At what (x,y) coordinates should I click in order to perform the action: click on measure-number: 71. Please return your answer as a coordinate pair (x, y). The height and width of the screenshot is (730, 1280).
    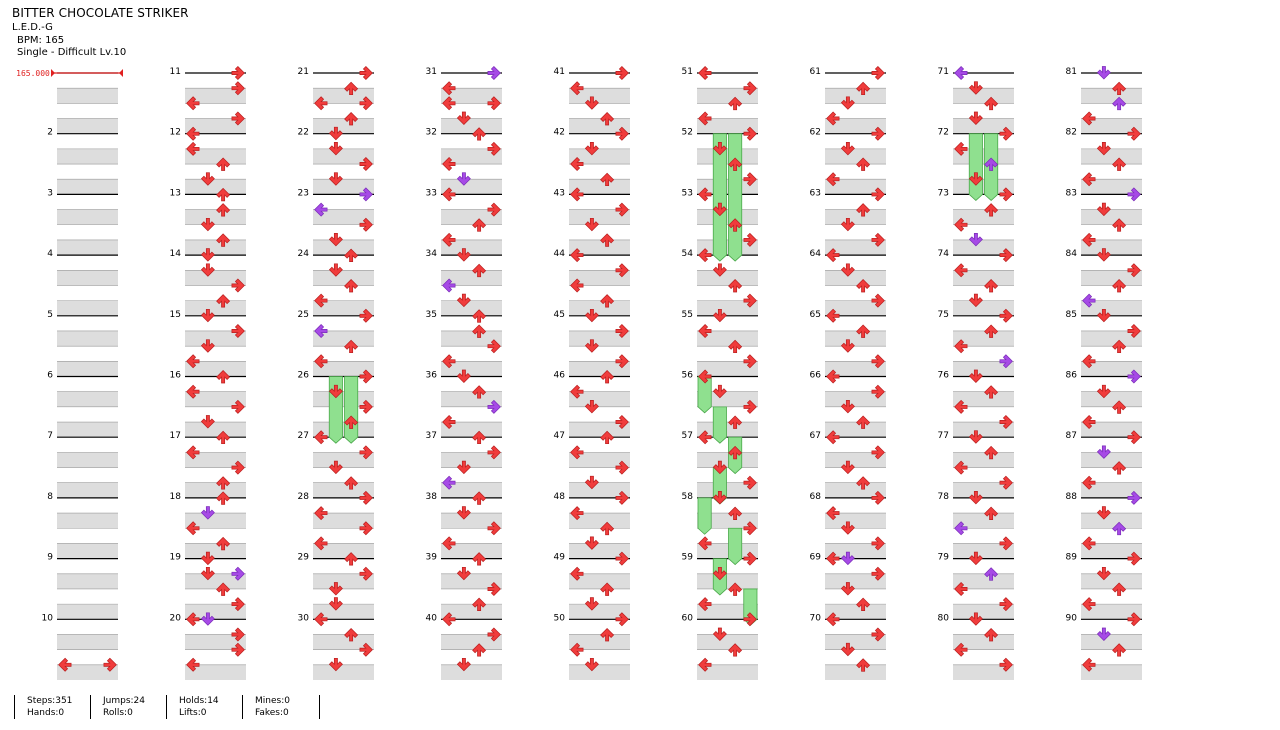
    Looking at the image, I should click on (943, 72).